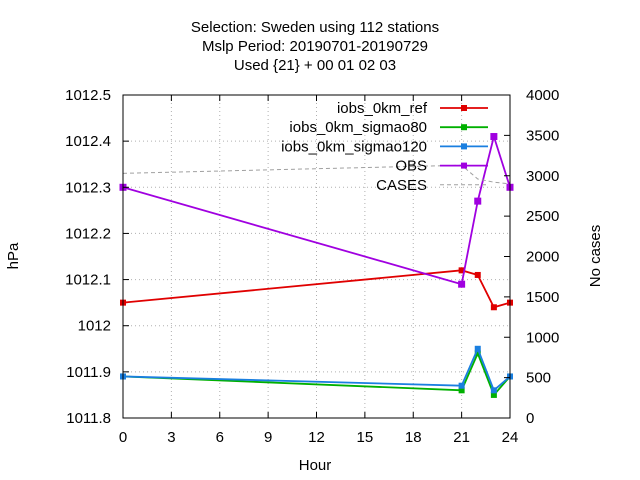  What do you see at coordinates (538, 378) in the screenshot?
I see `y2-tick-label: 500` at bounding box center [538, 378].